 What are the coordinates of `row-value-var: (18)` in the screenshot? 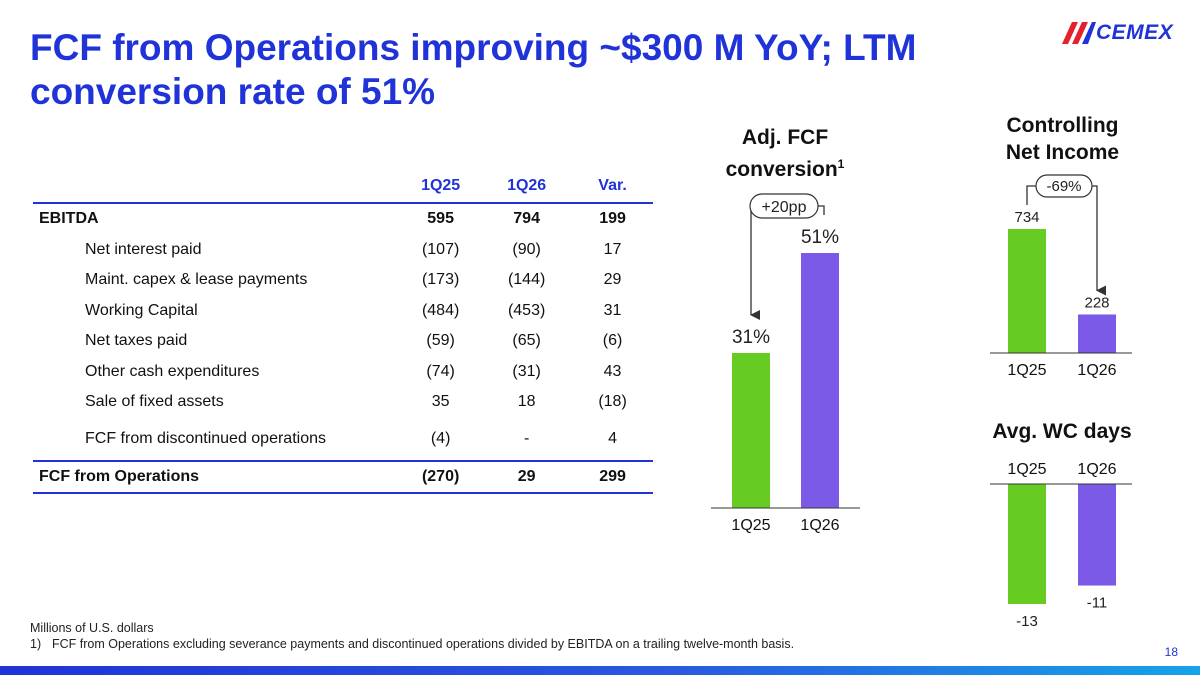 It's located at (612, 402).